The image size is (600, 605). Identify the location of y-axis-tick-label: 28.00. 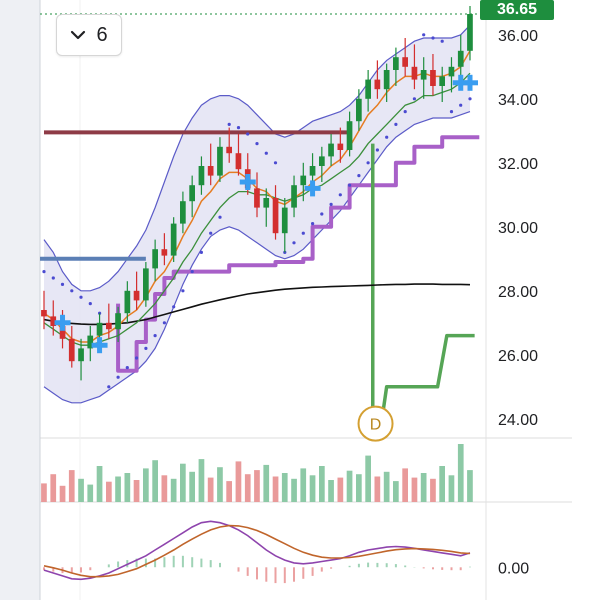
(518, 292).